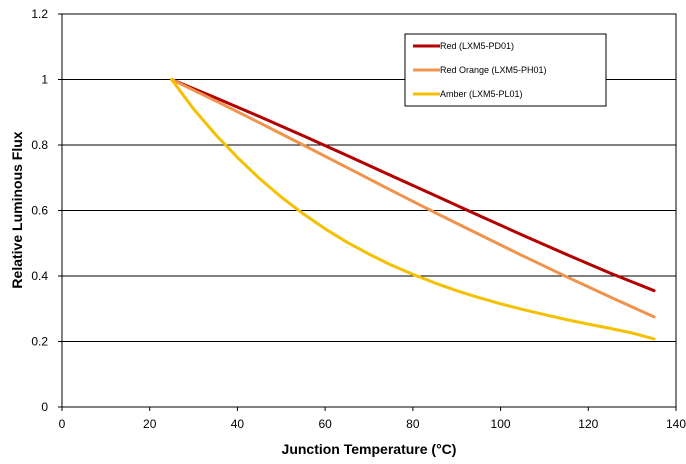 Image resolution: width=686 pixels, height=464 pixels. Describe the element at coordinates (325, 424) in the screenshot. I see `x-tick-label: 60` at that location.